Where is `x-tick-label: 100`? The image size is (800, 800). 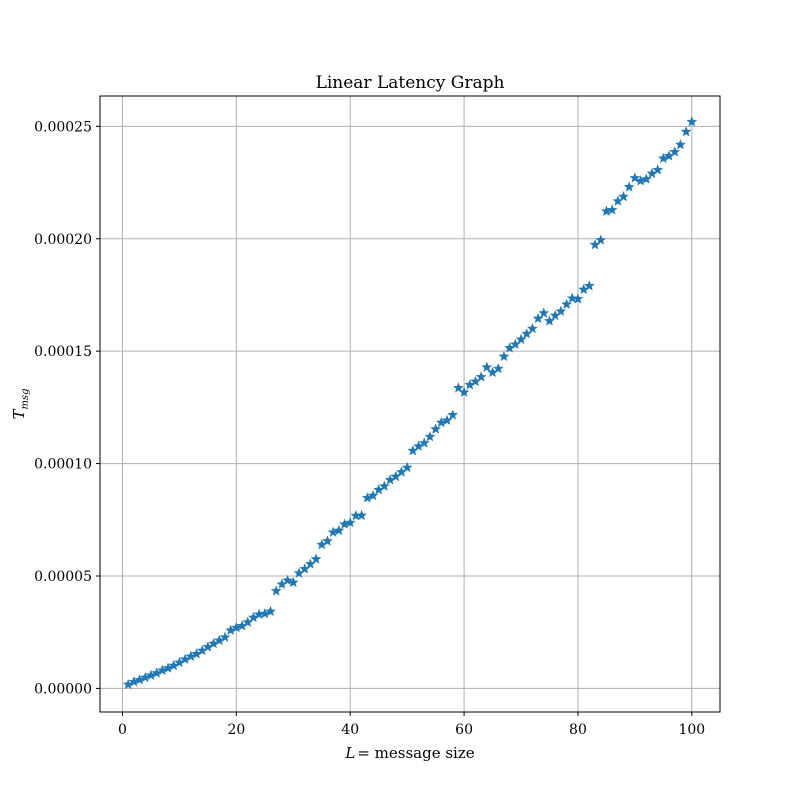
x-tick-label: 100 is located at coordinates (691, 730).